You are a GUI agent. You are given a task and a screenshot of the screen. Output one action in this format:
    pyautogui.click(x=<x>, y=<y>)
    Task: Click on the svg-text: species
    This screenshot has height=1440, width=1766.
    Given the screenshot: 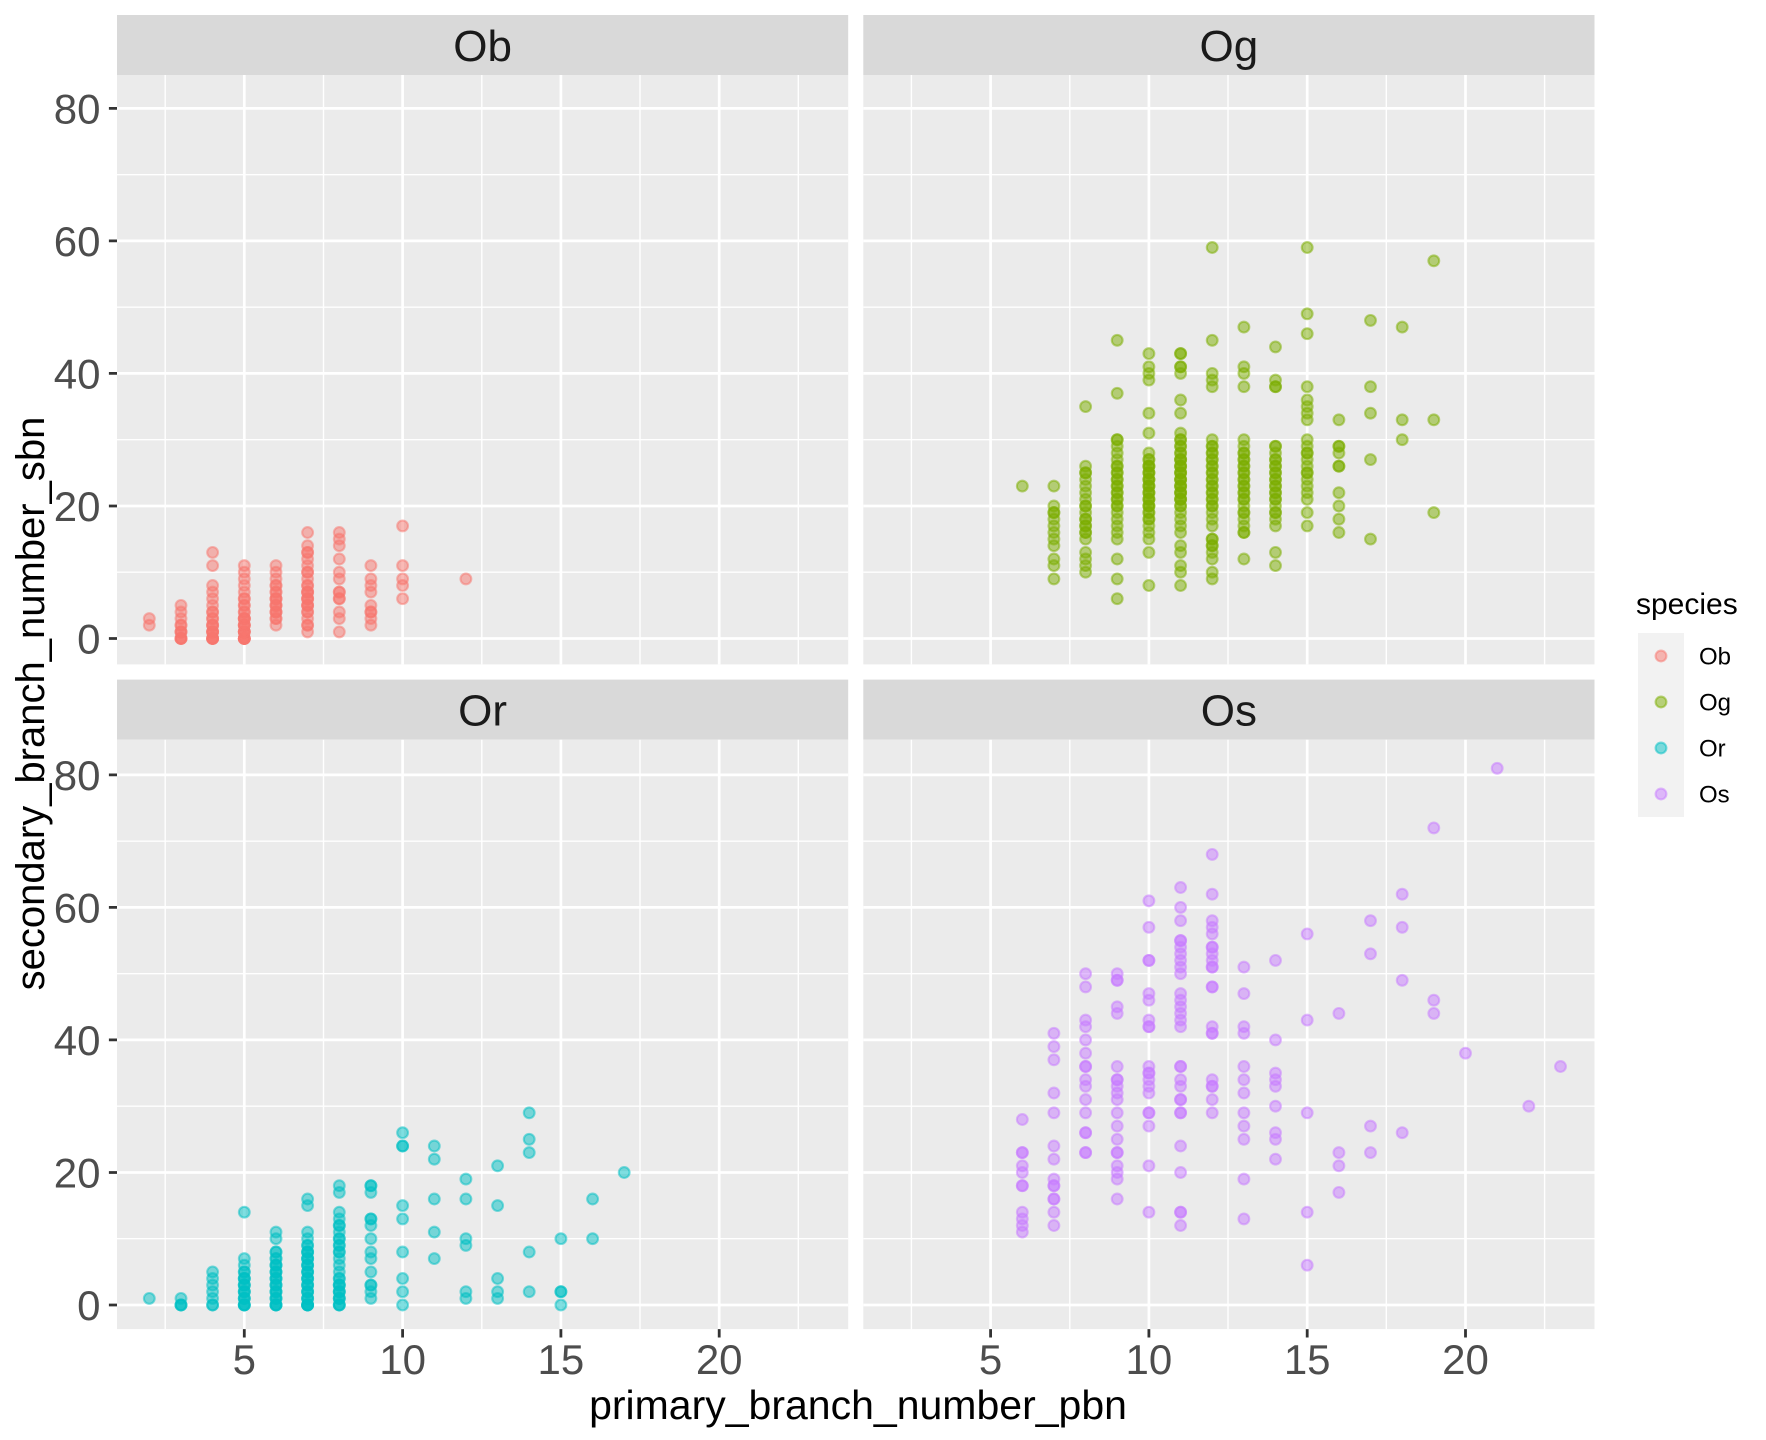 What is the action you would take?
    pyautogui.click(x=1687, y=604)
    